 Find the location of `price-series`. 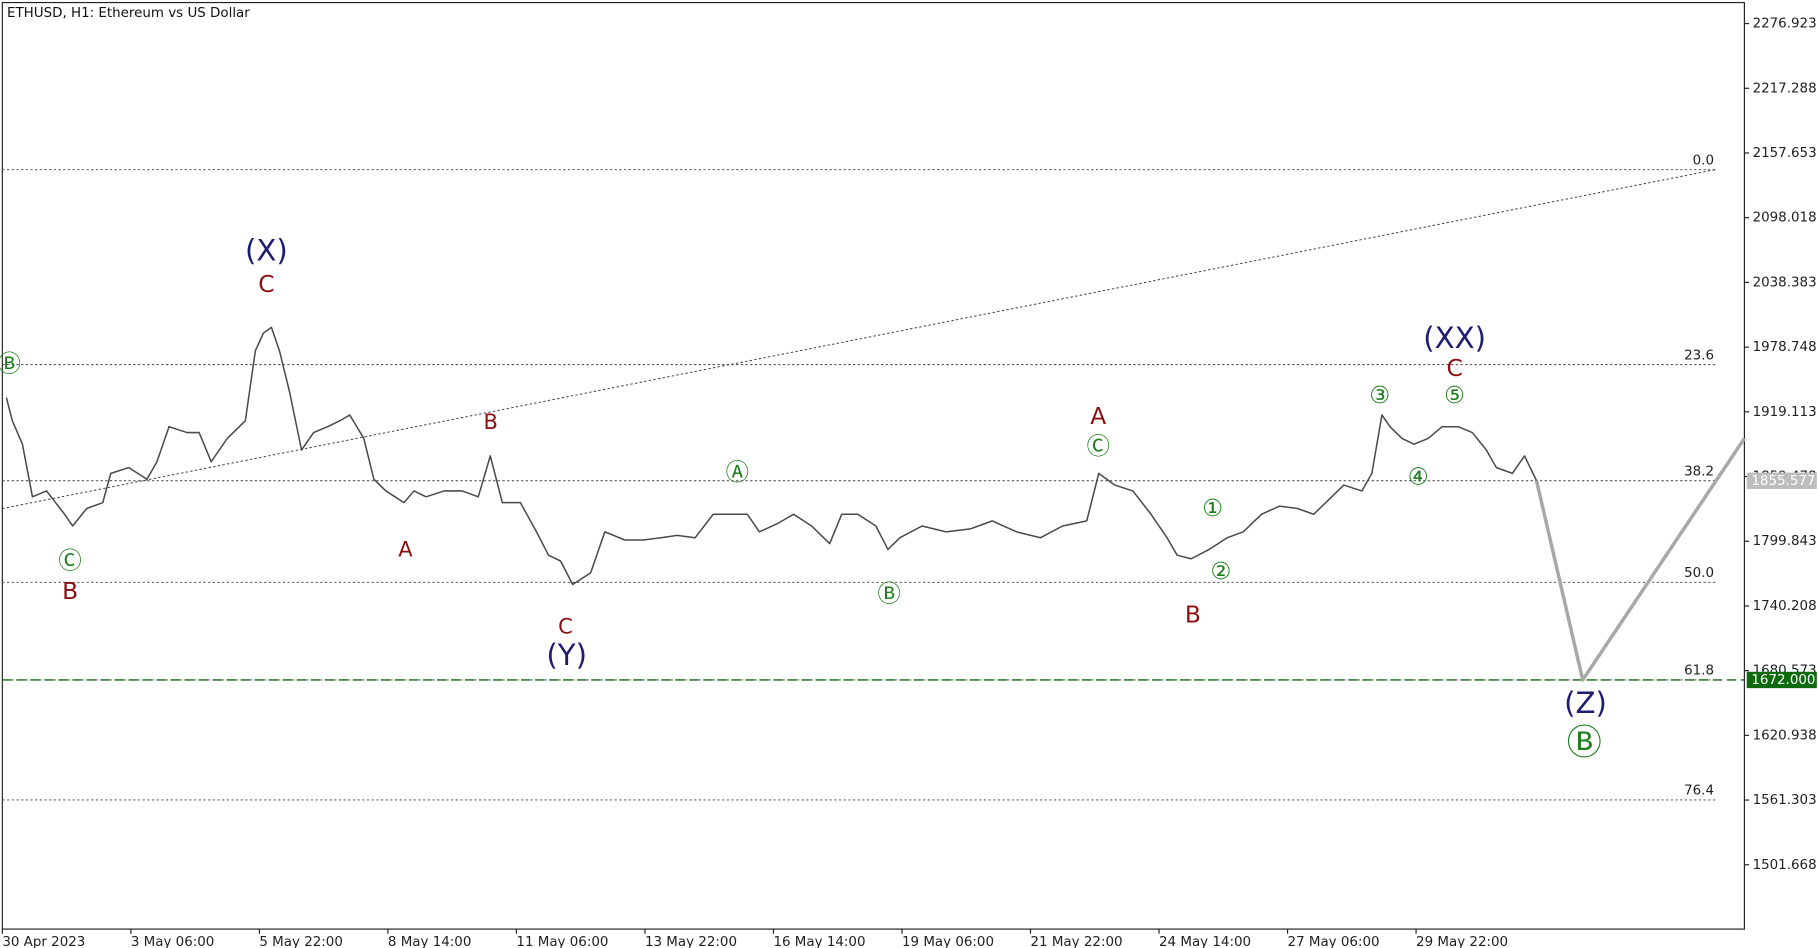

price-series is located at coordinates (1640, 559).